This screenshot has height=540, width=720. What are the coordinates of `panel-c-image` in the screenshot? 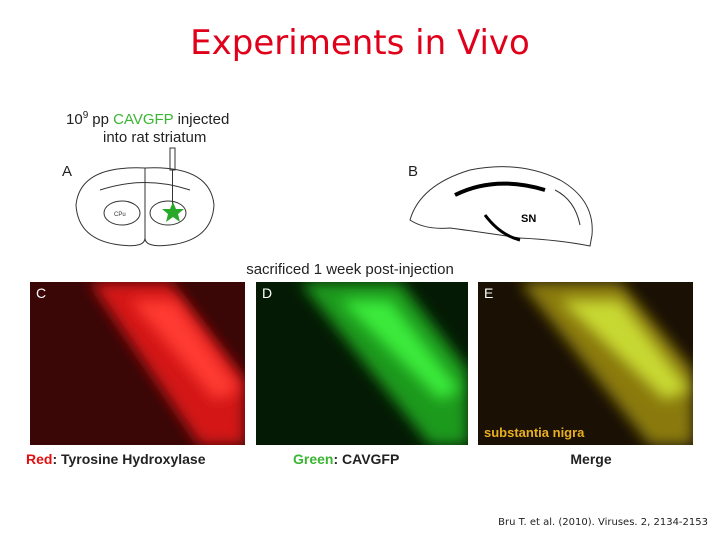 It's located at (137, 363).